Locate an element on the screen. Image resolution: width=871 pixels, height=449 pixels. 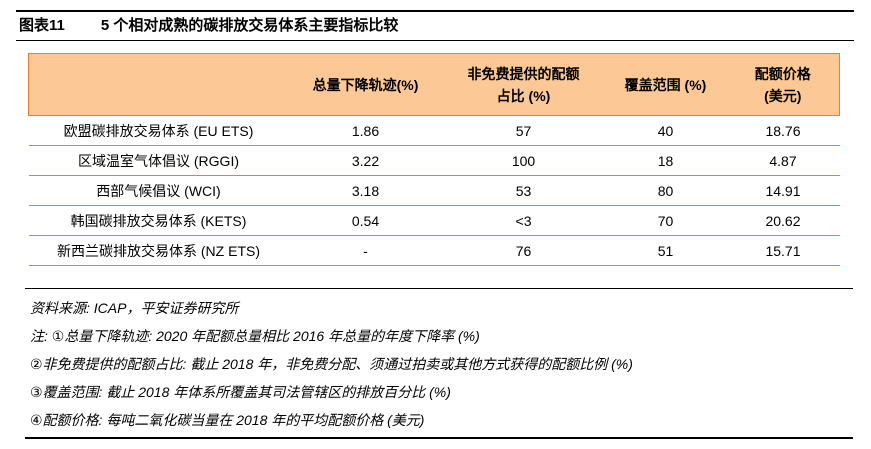
column-header-allowance-price: 配额价格 (美元) is located at coordinates (783, 84).